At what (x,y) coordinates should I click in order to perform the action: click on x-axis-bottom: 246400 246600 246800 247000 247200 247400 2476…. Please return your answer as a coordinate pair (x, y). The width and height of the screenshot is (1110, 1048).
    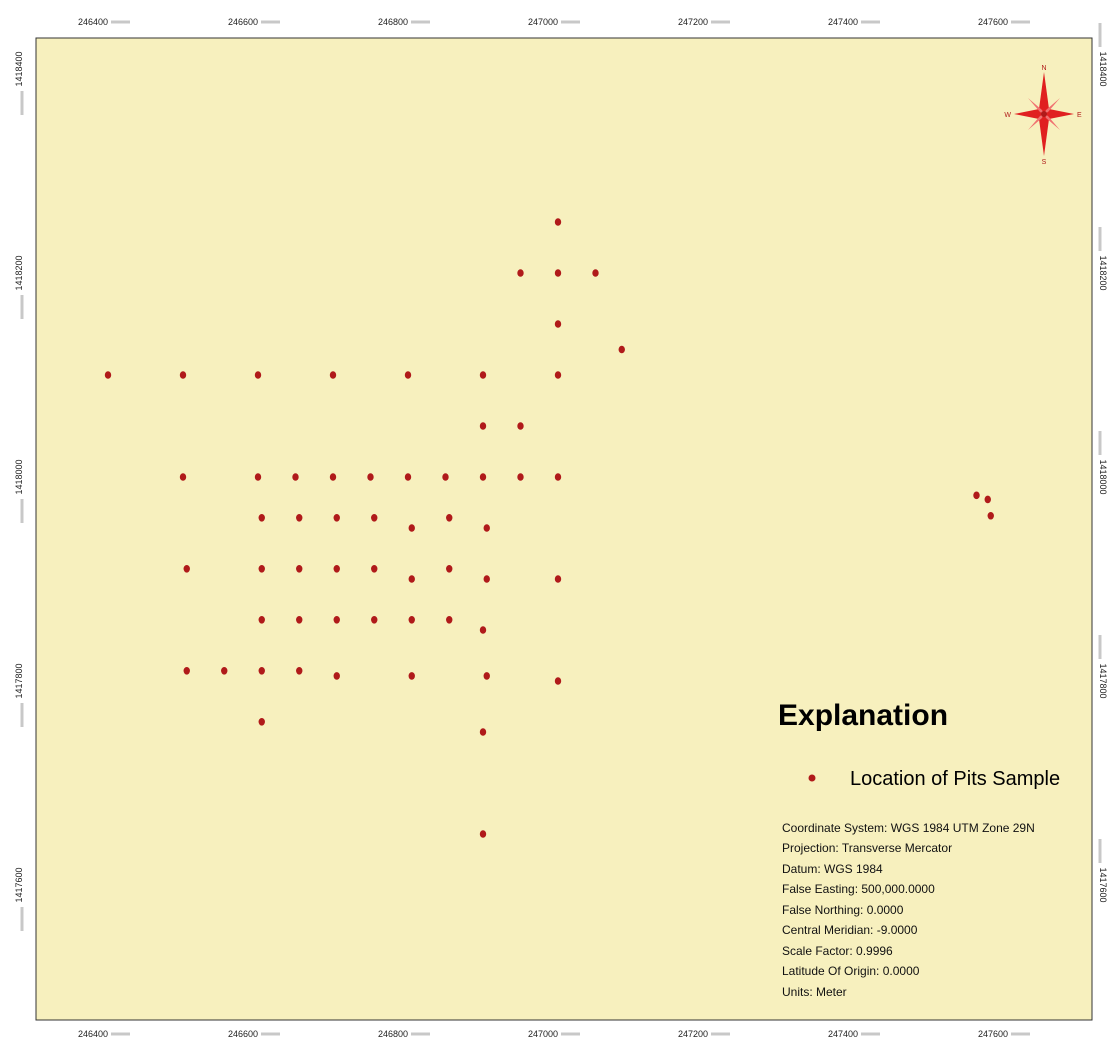
    Looking at the image, I should click on (554, 1034).